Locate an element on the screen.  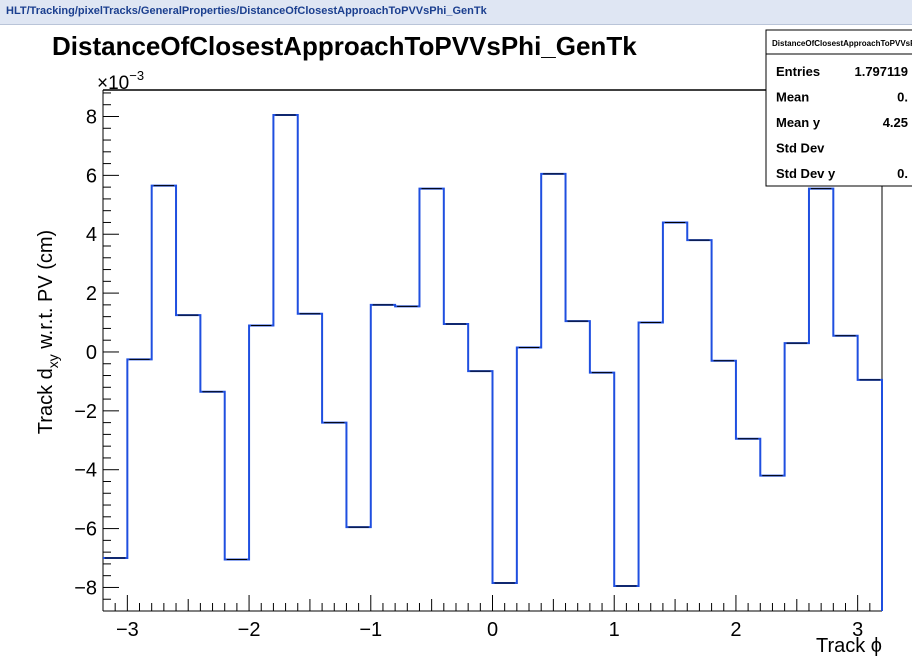
y-tick-label: 6 is located at coordinates (91, 176).